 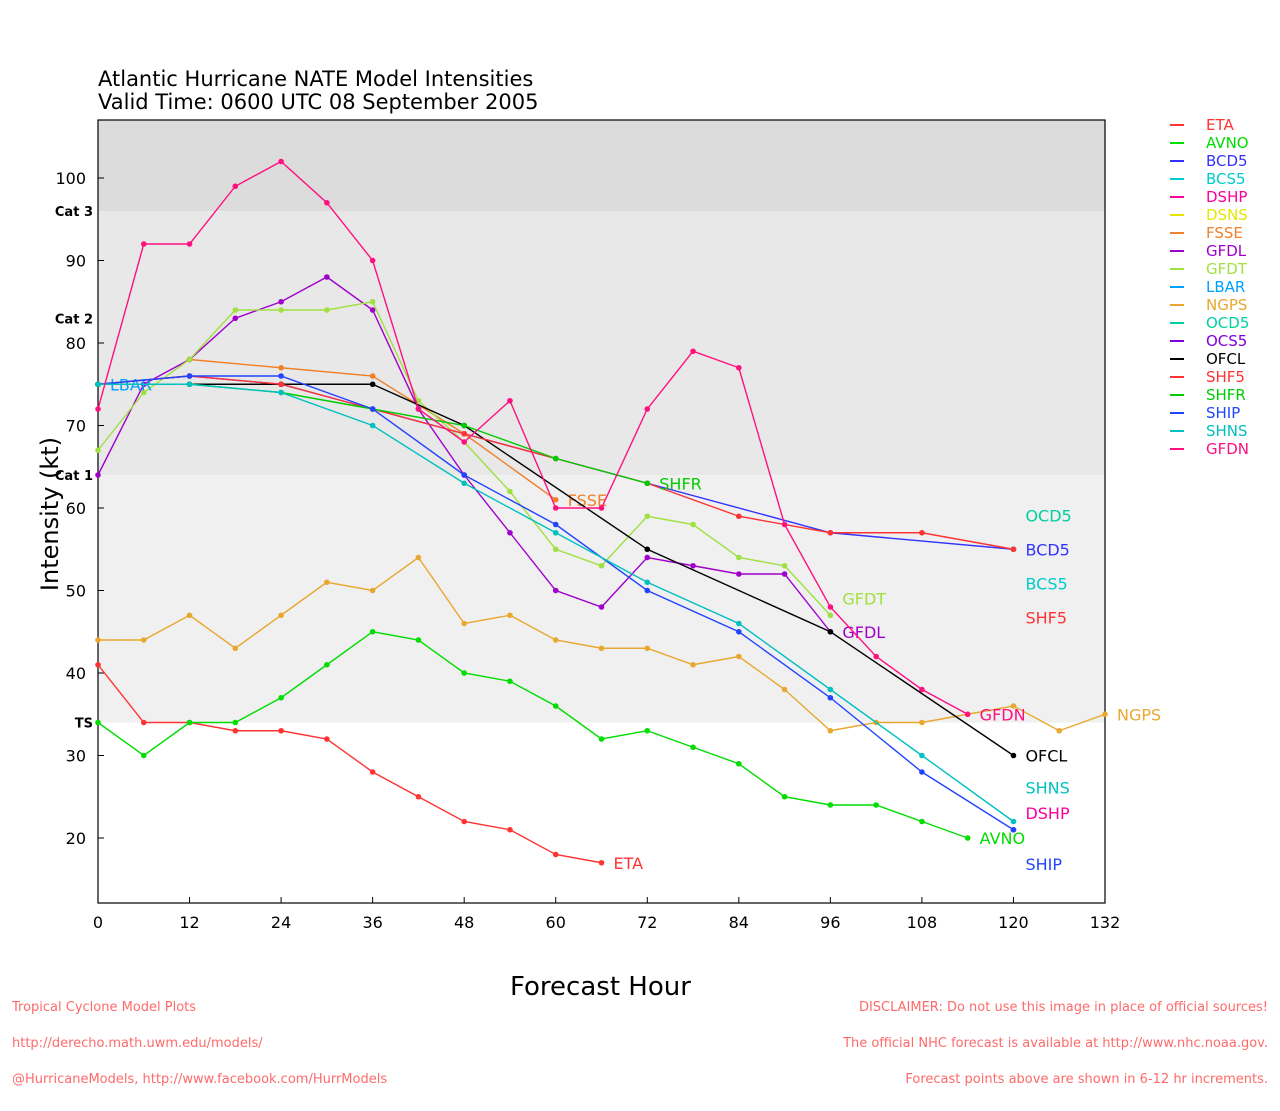 What do you see at coordinates (396, 433) in the screenshot?
I see `series-fsse: FSSE` at bounding box center [396, 433].